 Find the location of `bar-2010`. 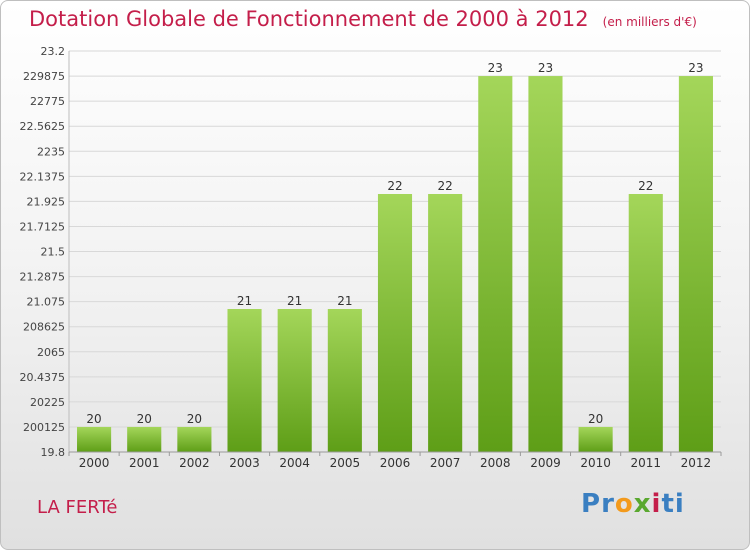

bar-2010 is located at coordinates (595, 439).